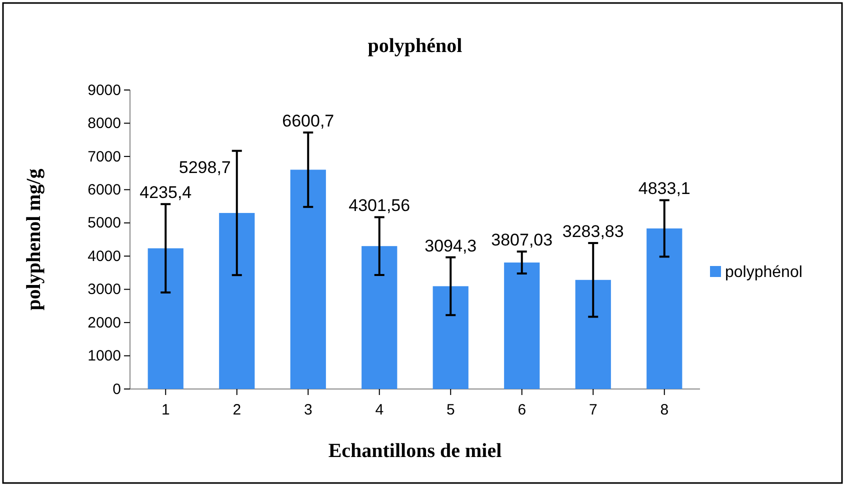 The width and height of the screenshot is (845, 486). What do you see at coordinates (379, 206) in the screenshot?
I see `data-label: 4301,56` at bounding box center [379, 206].